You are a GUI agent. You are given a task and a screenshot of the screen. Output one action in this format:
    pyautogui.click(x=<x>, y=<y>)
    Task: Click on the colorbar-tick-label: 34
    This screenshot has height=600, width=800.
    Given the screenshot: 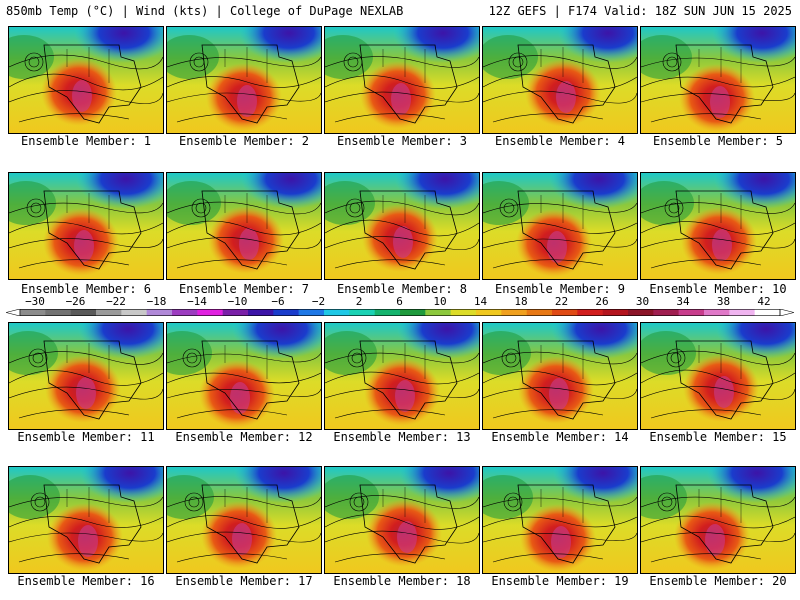 What is the action you would take?
    pyautogui.click(x=683, y=301)
    